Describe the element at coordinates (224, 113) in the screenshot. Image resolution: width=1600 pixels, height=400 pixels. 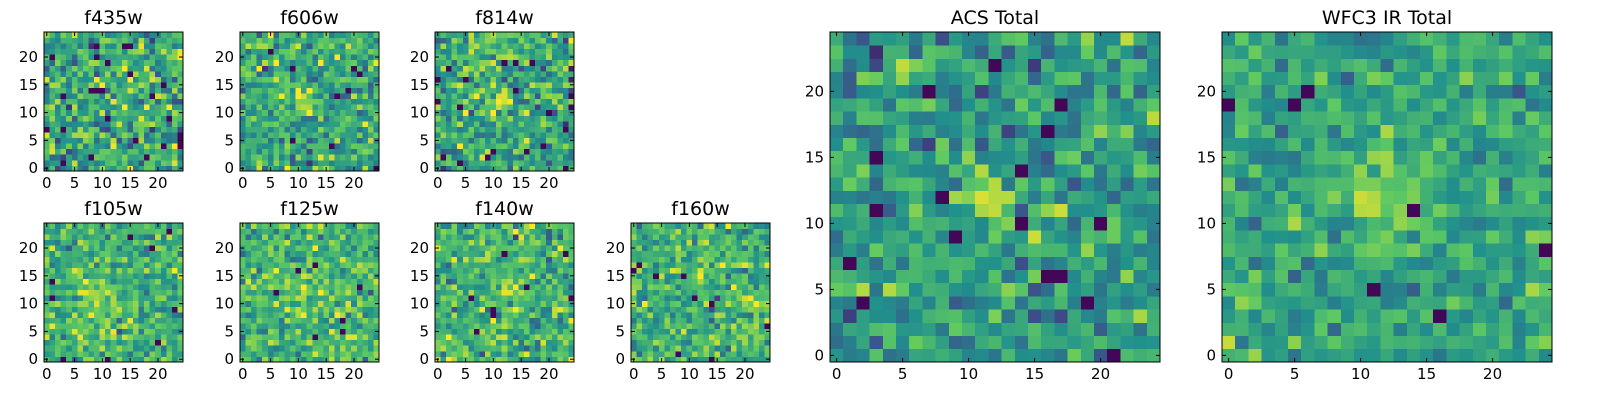
I see `y-tick-label: 10` at that location.